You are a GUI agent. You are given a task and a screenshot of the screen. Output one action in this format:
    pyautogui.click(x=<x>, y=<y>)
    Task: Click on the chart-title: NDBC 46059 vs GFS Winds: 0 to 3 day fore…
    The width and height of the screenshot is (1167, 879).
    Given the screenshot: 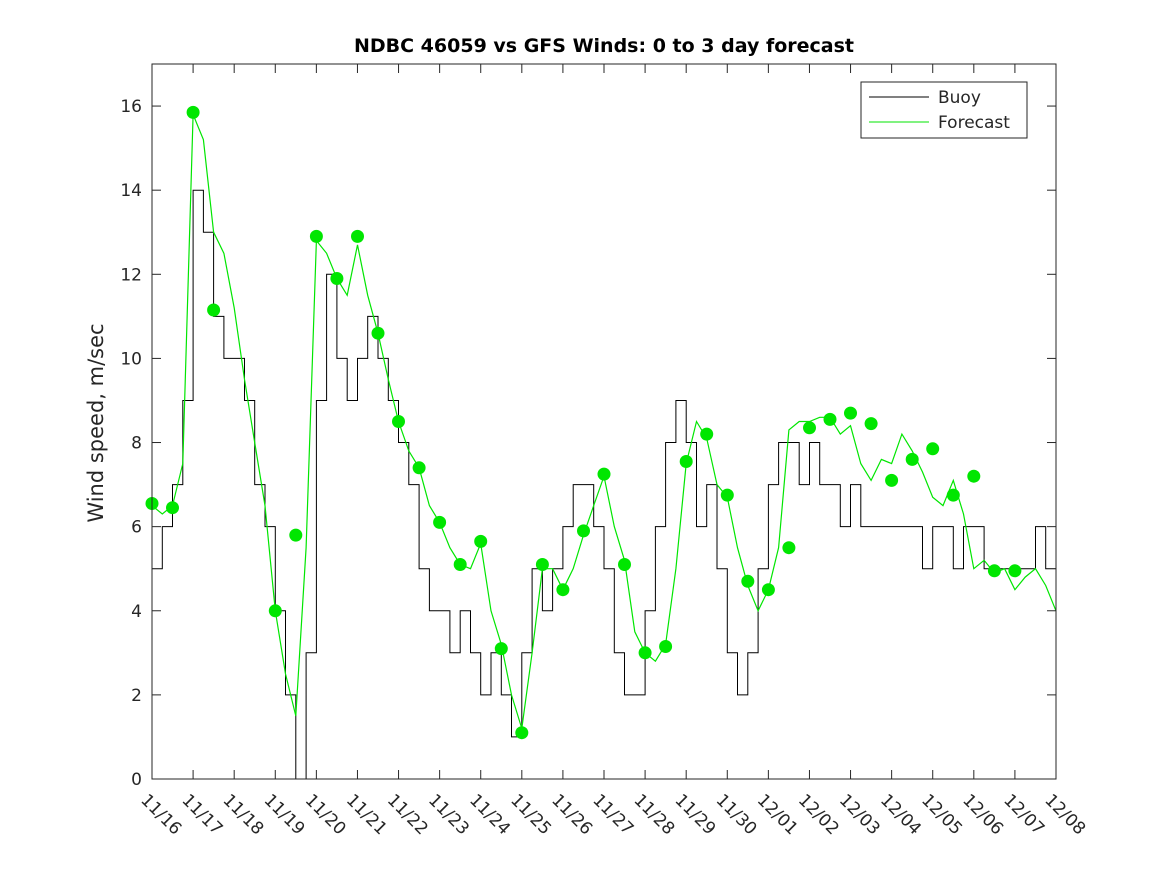 What is the action you would take?
    pyautogui.click(x=604, y=46)
    